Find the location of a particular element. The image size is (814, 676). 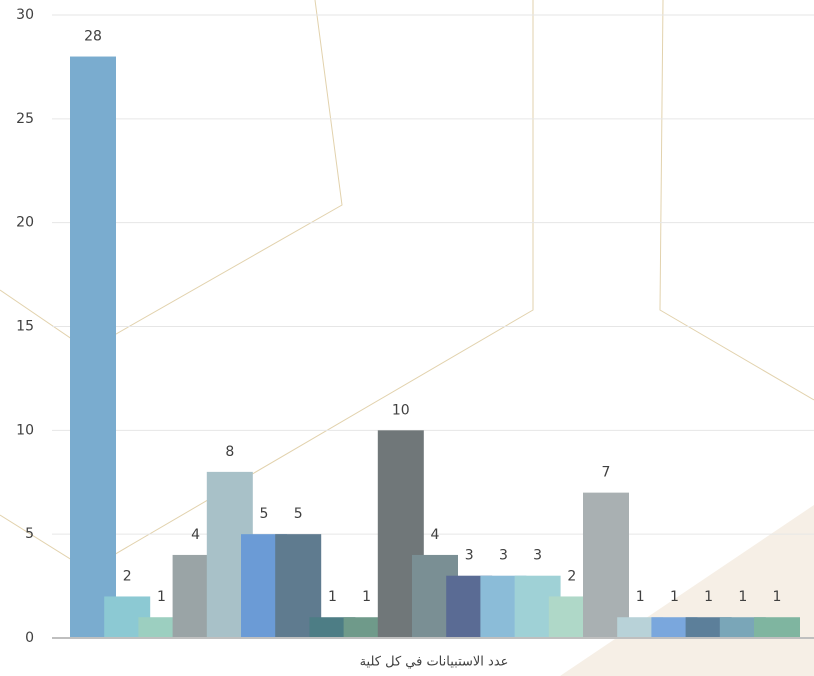

x-axis-title: عدد الاستبيانات في كل كلية is located at coordinates (434, 662).